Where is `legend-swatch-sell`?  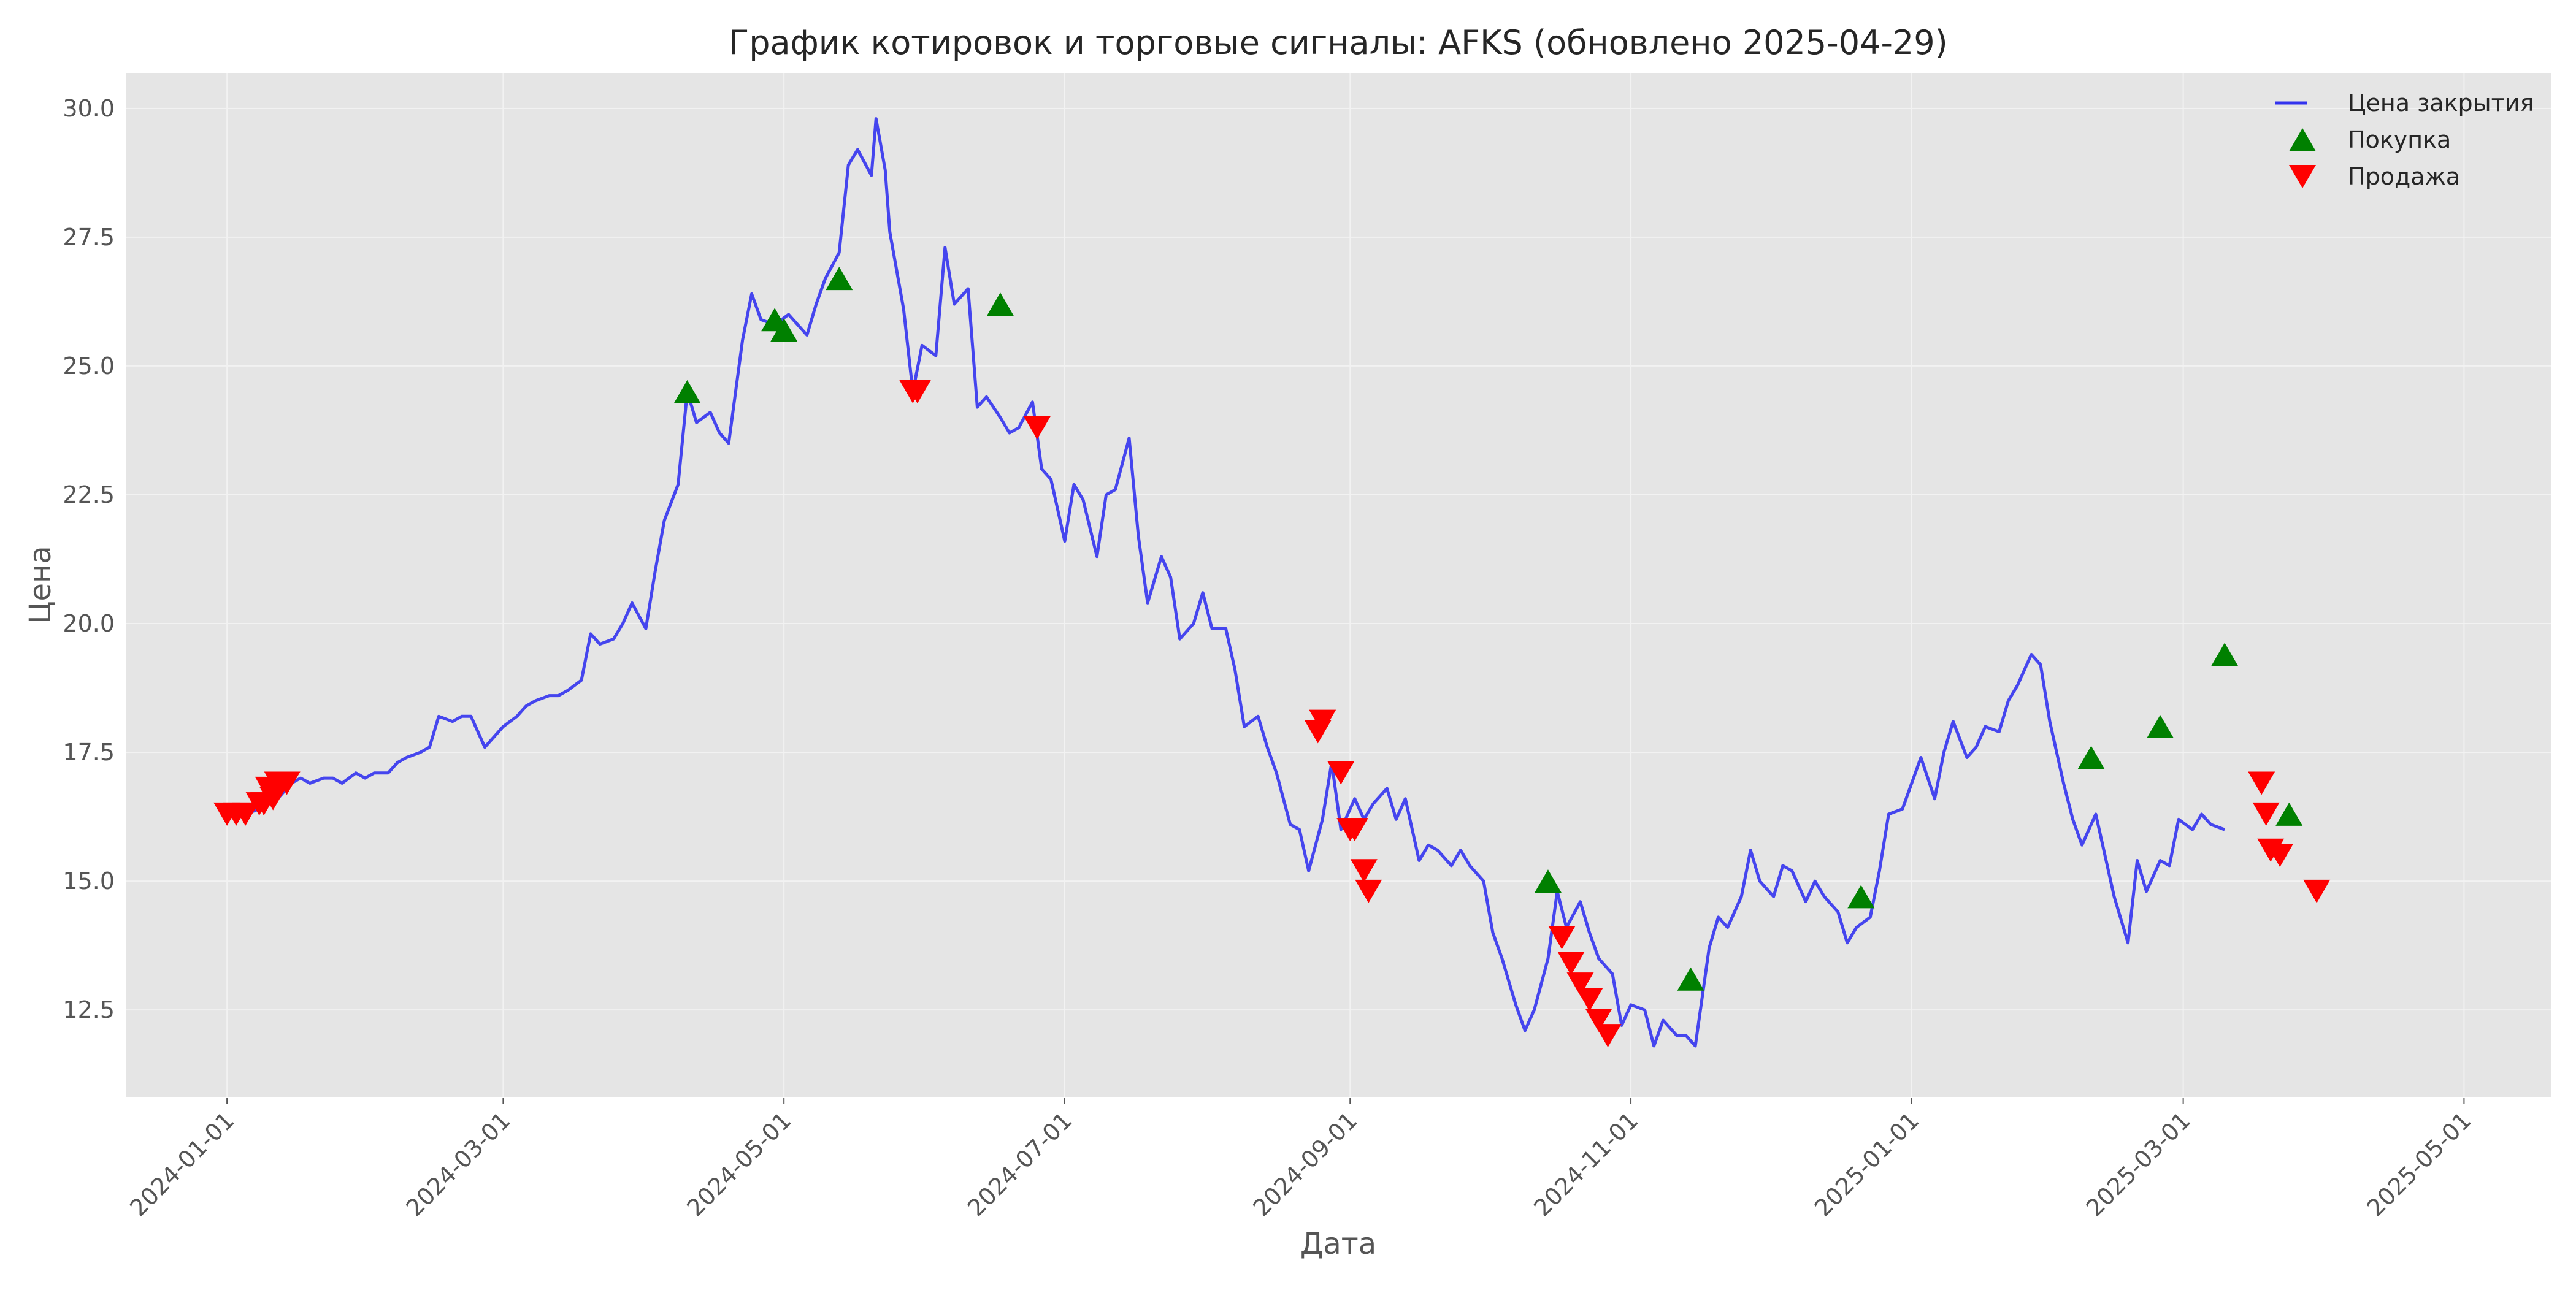
legend-swatch-sell is located at coordinates (2302, 176).